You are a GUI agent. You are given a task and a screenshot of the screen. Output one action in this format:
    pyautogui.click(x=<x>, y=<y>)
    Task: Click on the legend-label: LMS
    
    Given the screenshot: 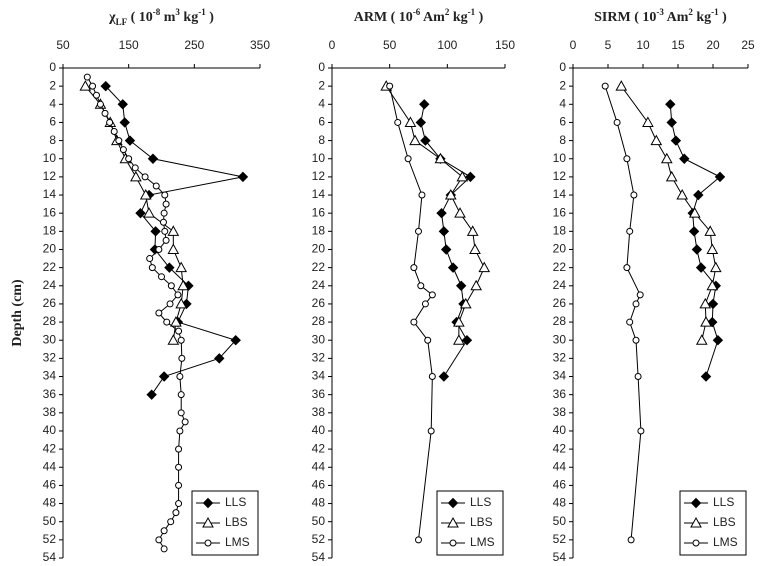 What is the action you would take?
    pyautogui.click(x=482, y=542)
    